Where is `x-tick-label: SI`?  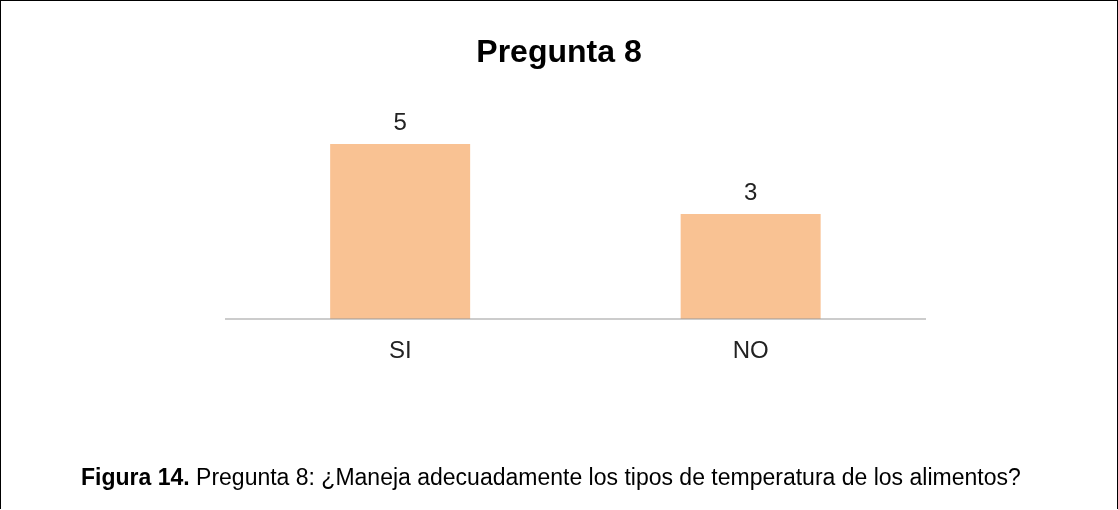
x-tick-label: SI is located at coordinates (400, 350).